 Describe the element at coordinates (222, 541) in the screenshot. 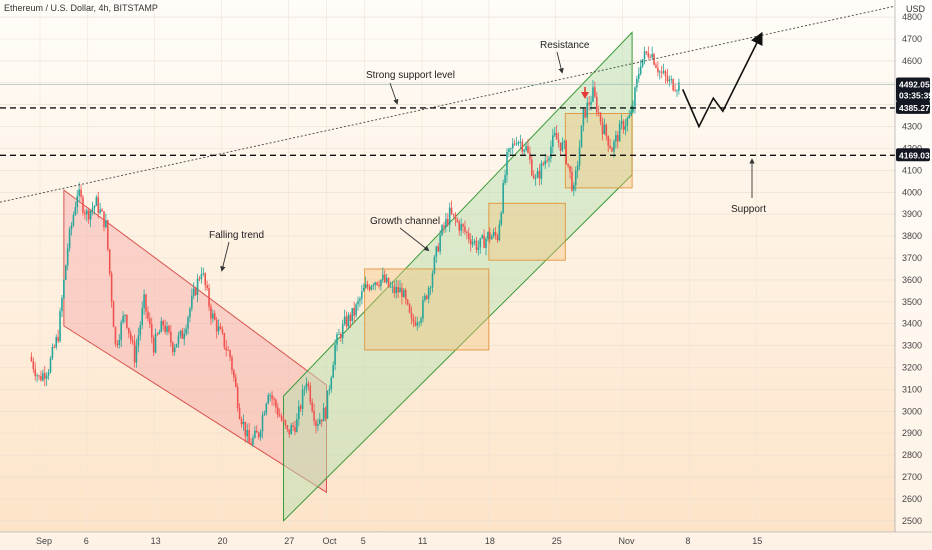

I see `x-tick-label: 20` at that location.